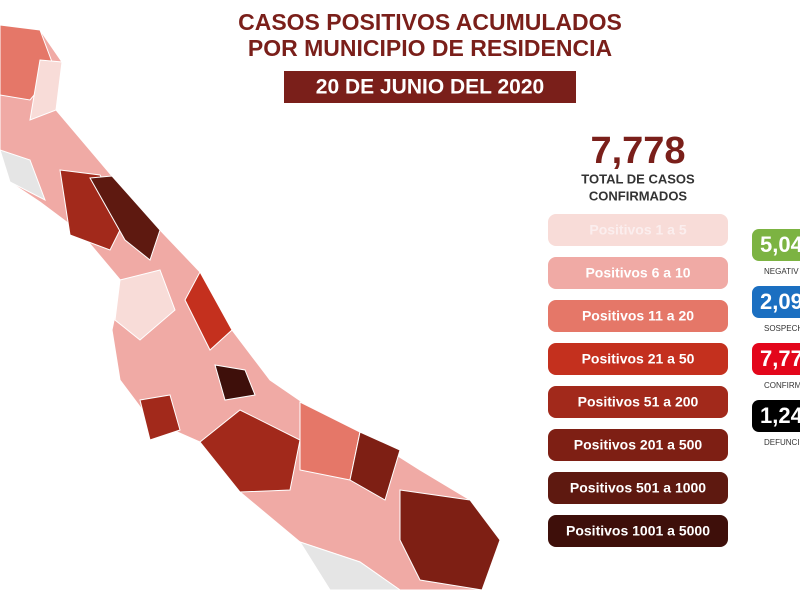 The width and height of the screenshot is (800, 600). Describe the element at coordinates (780, 244) in the screenshot. I see `stat-value: 5,04` at that location.